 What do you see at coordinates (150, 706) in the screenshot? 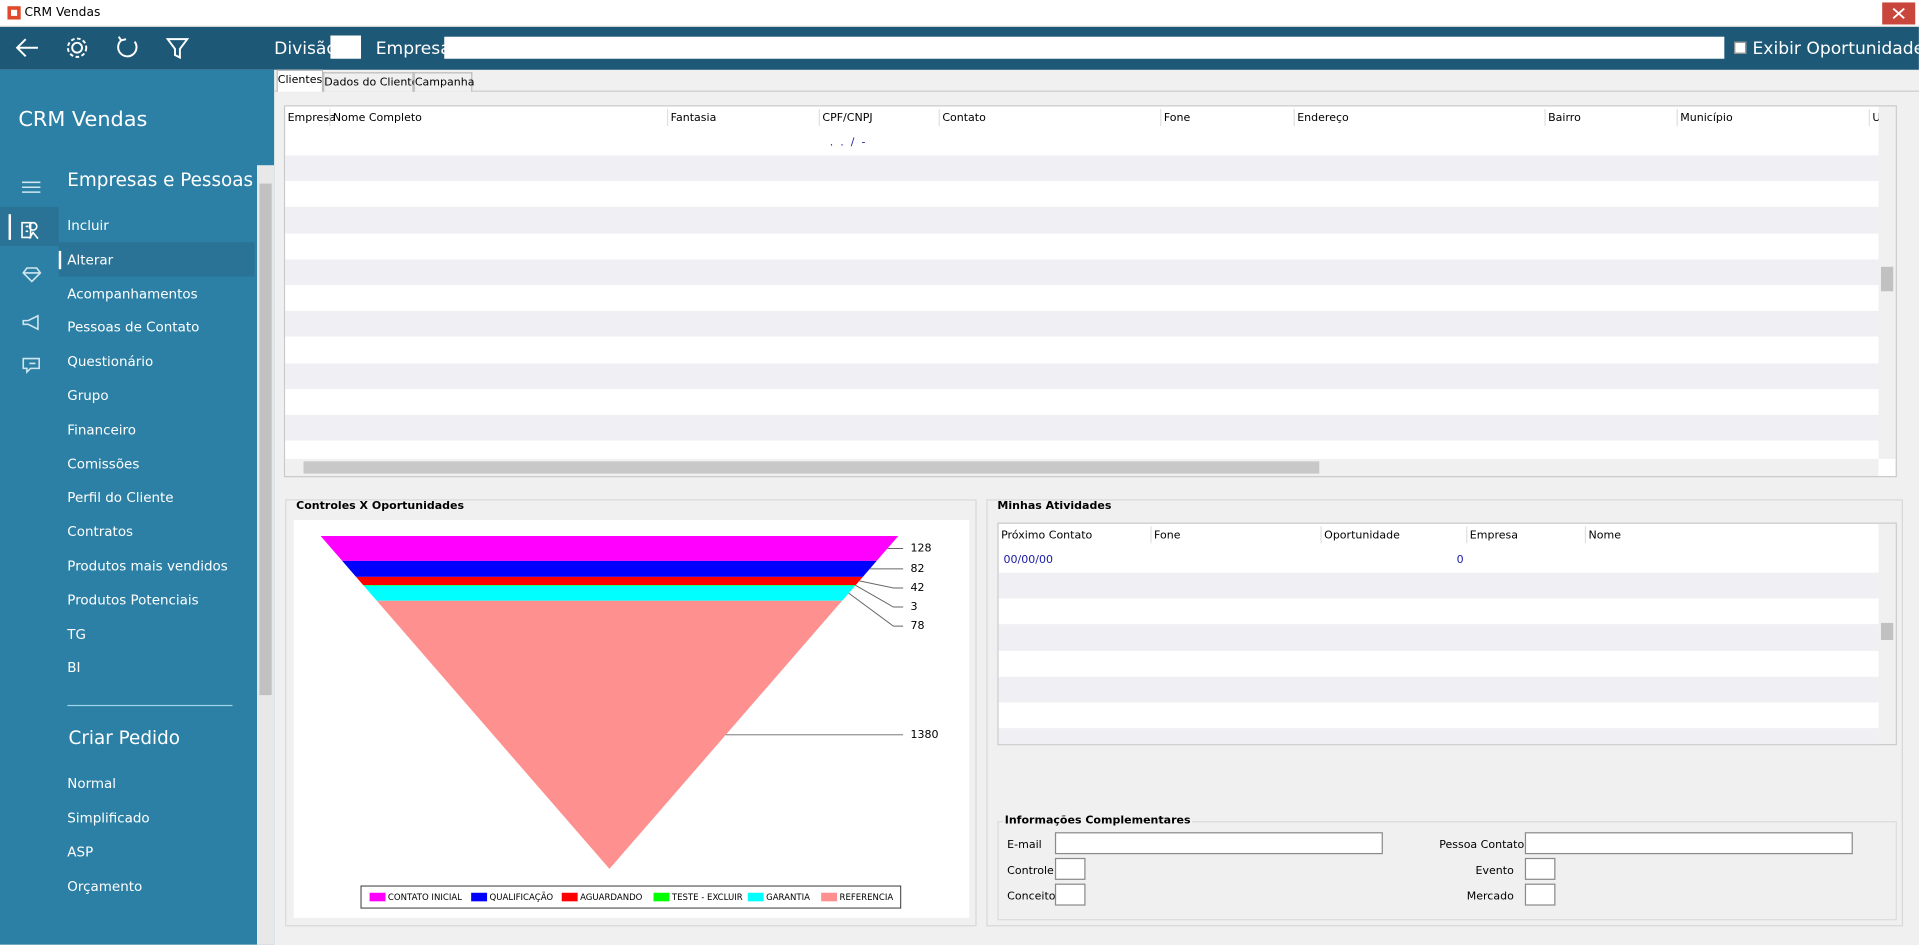
I see `section-divider` at bounding box center [150, 706].